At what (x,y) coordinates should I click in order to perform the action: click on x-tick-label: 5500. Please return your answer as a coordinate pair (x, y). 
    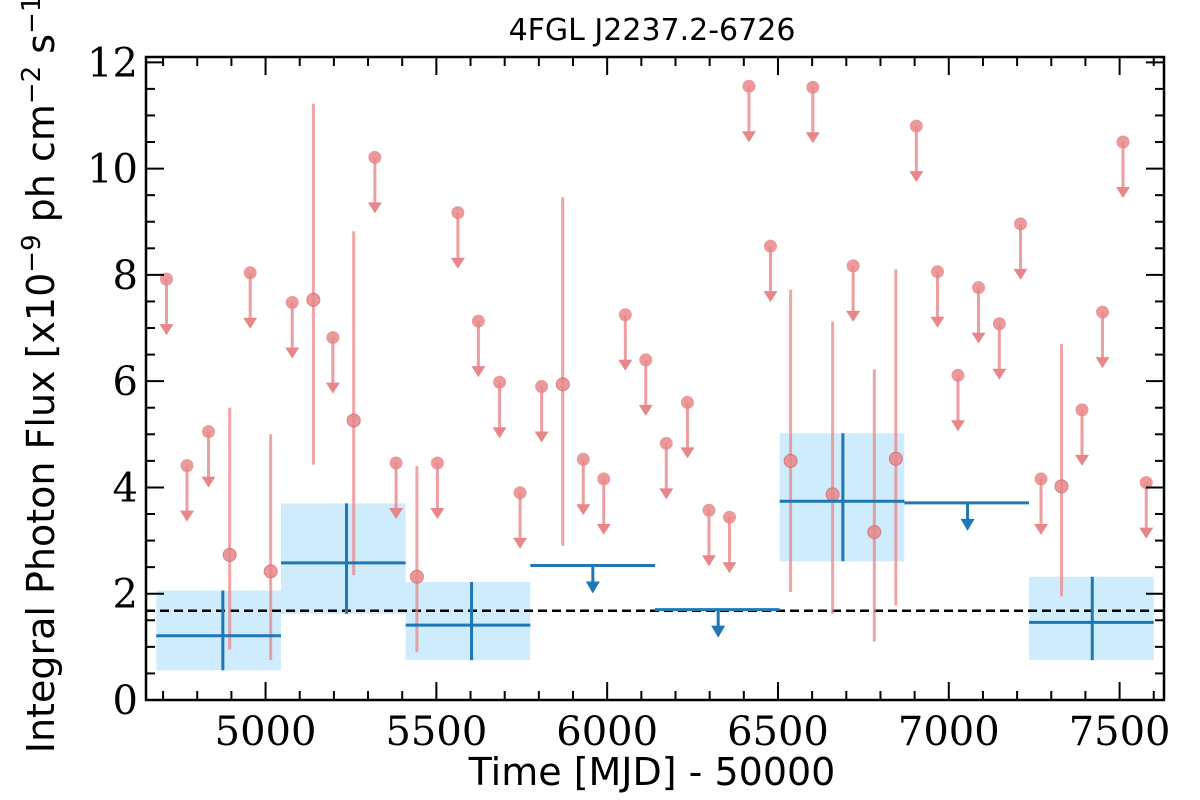
    Looking at the image, I should click on (436, 732).